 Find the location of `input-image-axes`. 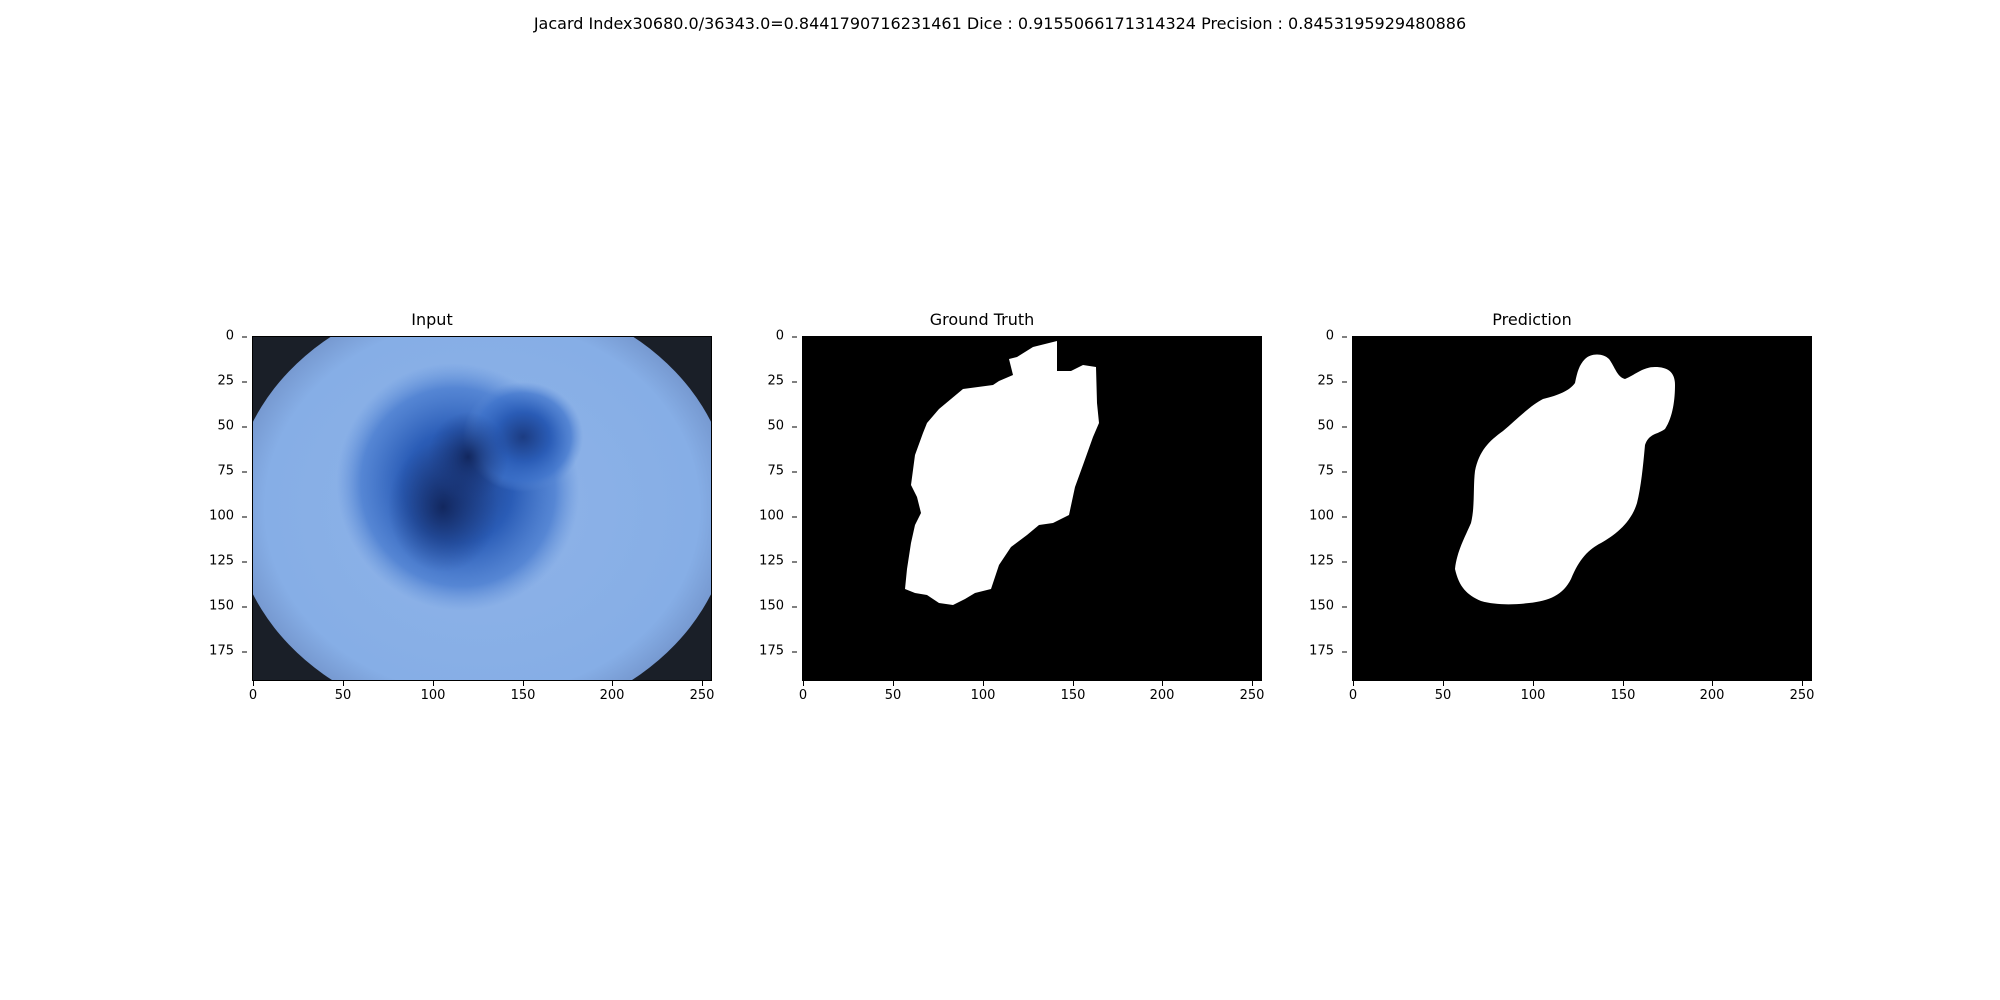

input-image-axes is located at coordinates (482, 508).